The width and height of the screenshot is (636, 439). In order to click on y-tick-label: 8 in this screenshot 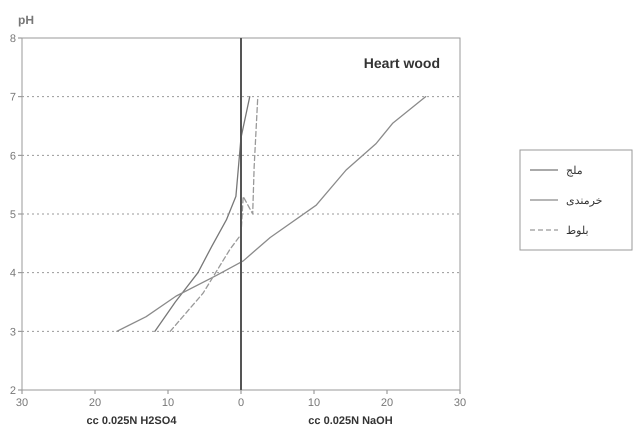, I will do `click(13, 39)`.